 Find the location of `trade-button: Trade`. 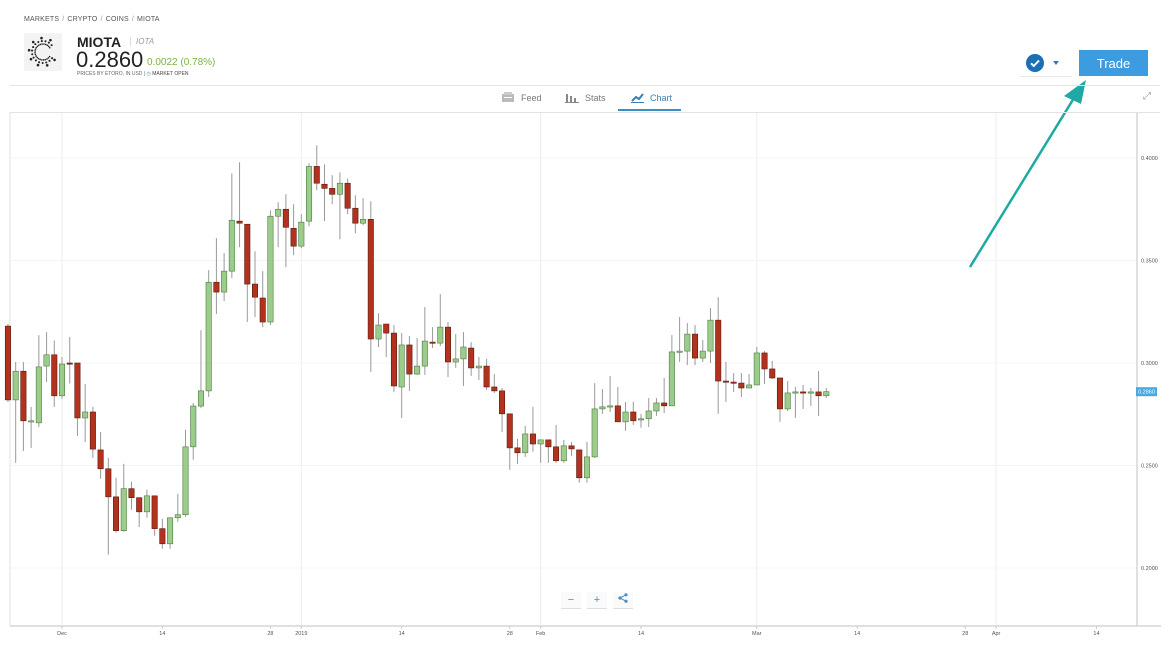

trade-button: Trade is located at coordinates (1113, 63).